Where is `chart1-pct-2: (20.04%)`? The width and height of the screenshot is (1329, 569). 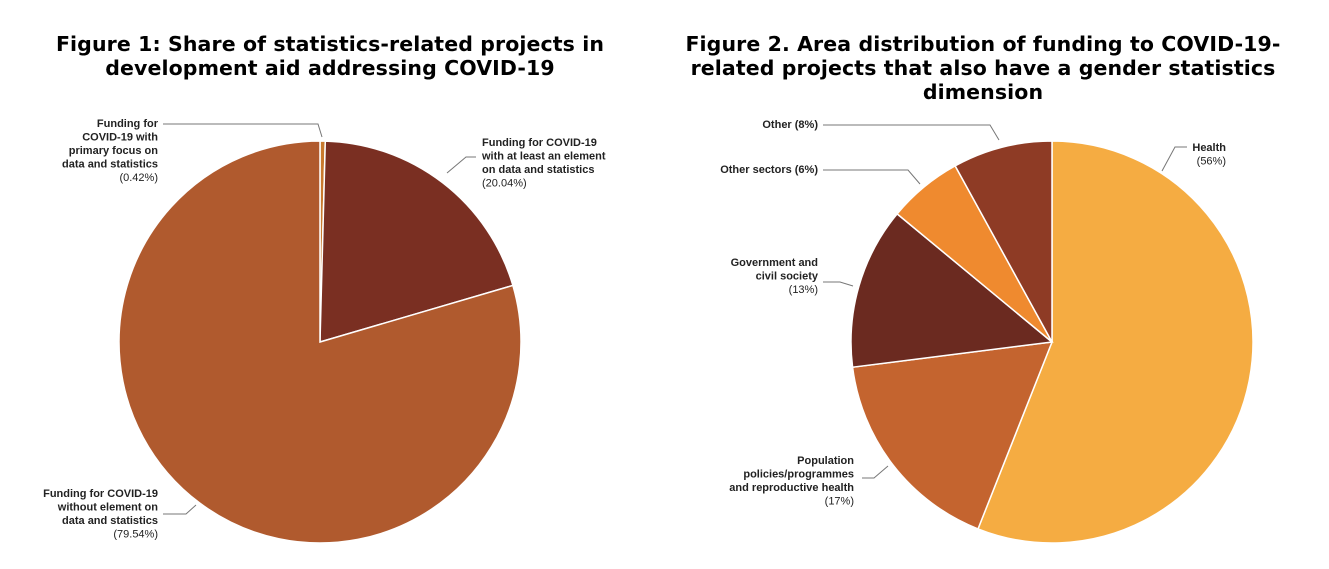
chart1-pct-2: (20.04%) is located at coordinates (504, 184).